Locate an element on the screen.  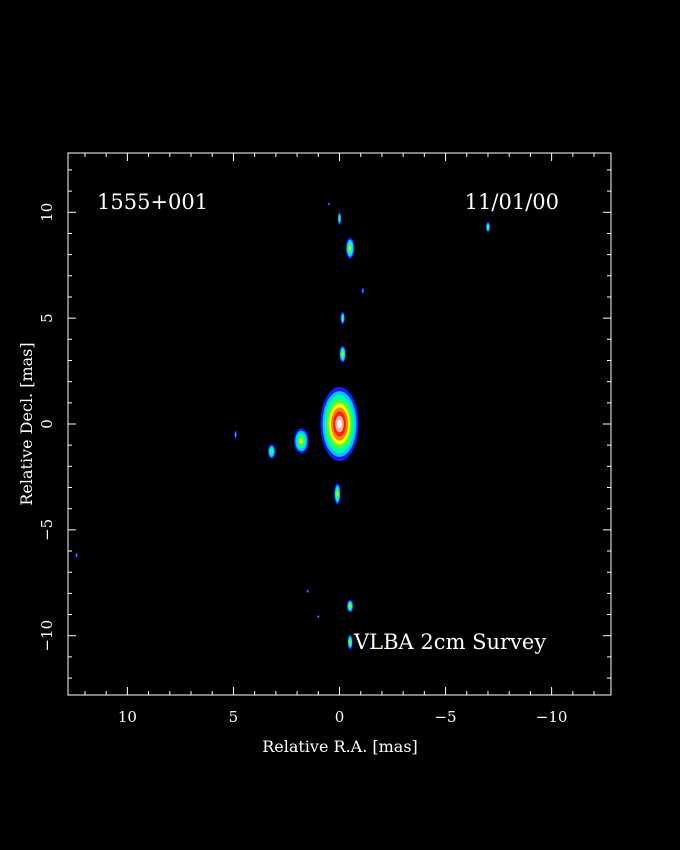
source-name: 1555+001 is located at coordinates (152, 202).